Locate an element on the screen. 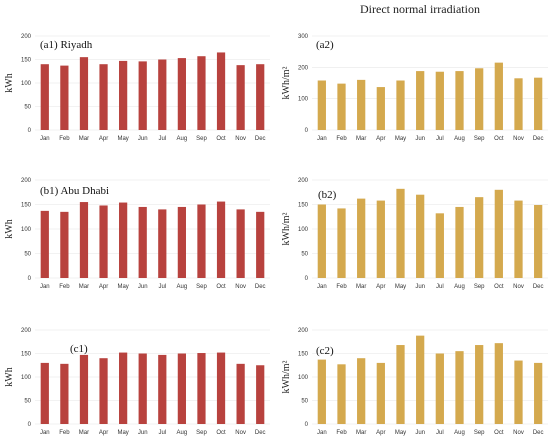 This screenshot has width=550, height=447. figure-title: Direct normal irradiation is located at coordinates (420, 9).